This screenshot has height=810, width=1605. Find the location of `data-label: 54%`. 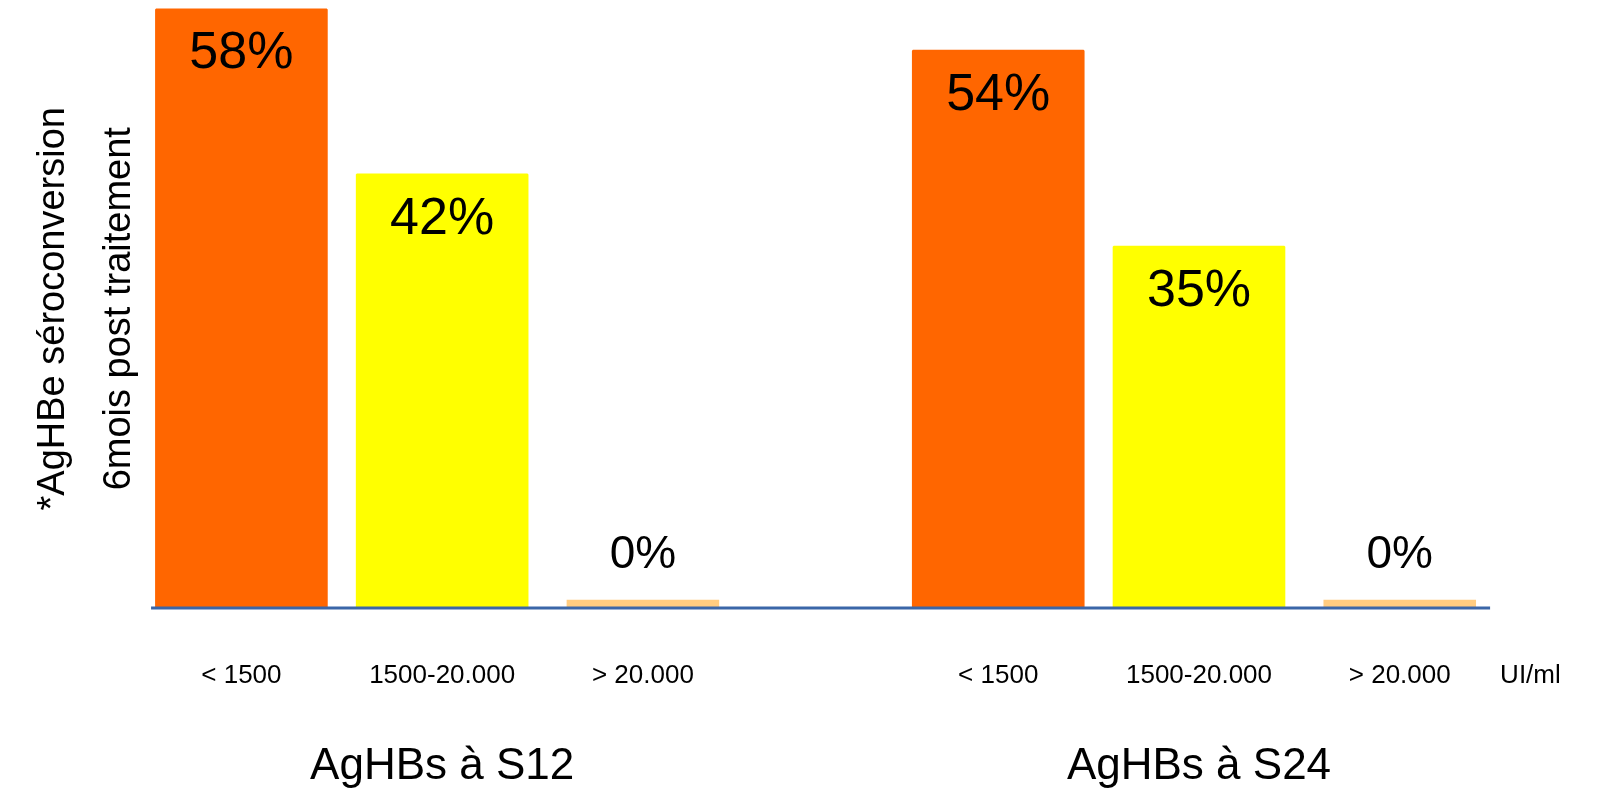

data-label: 54% is located at coordinates (998, 91).